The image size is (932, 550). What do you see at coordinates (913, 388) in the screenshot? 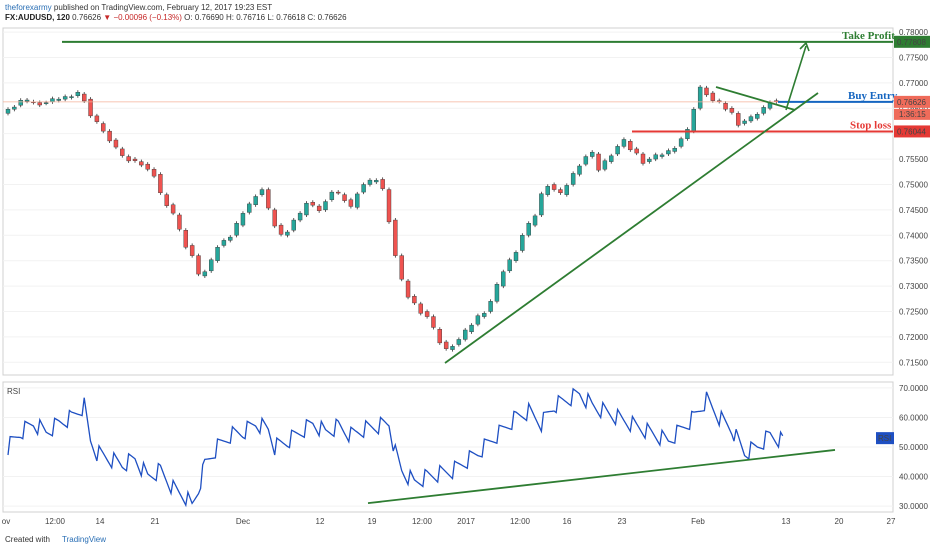
I see `rsi-axis-tick: 70.0000` at bounding box center [913, 388].